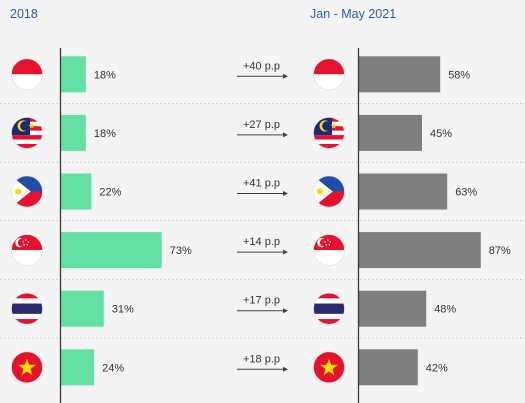 This screenshot has width=525, height=403. What do you see at coordinates (261, 184) in the screenshot?
I see `change-label: +41 p.p` at bounding box center [261, 184].